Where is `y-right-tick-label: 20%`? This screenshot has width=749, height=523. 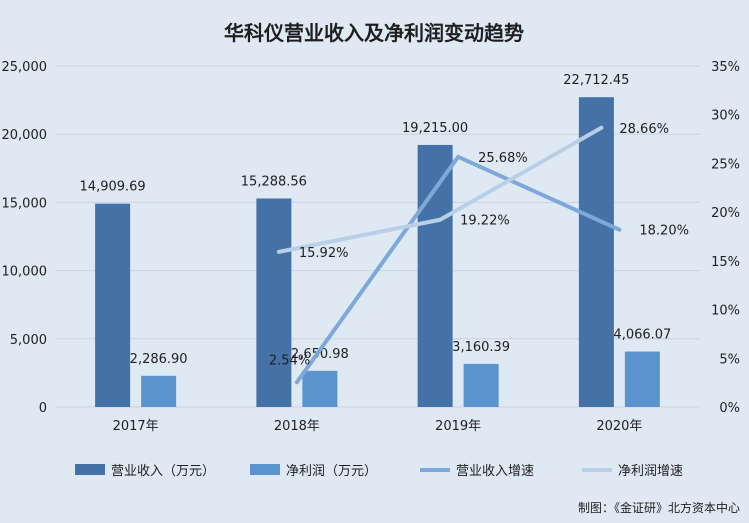 y-right-tick-label: 20% is located at coordinates (725, 213).